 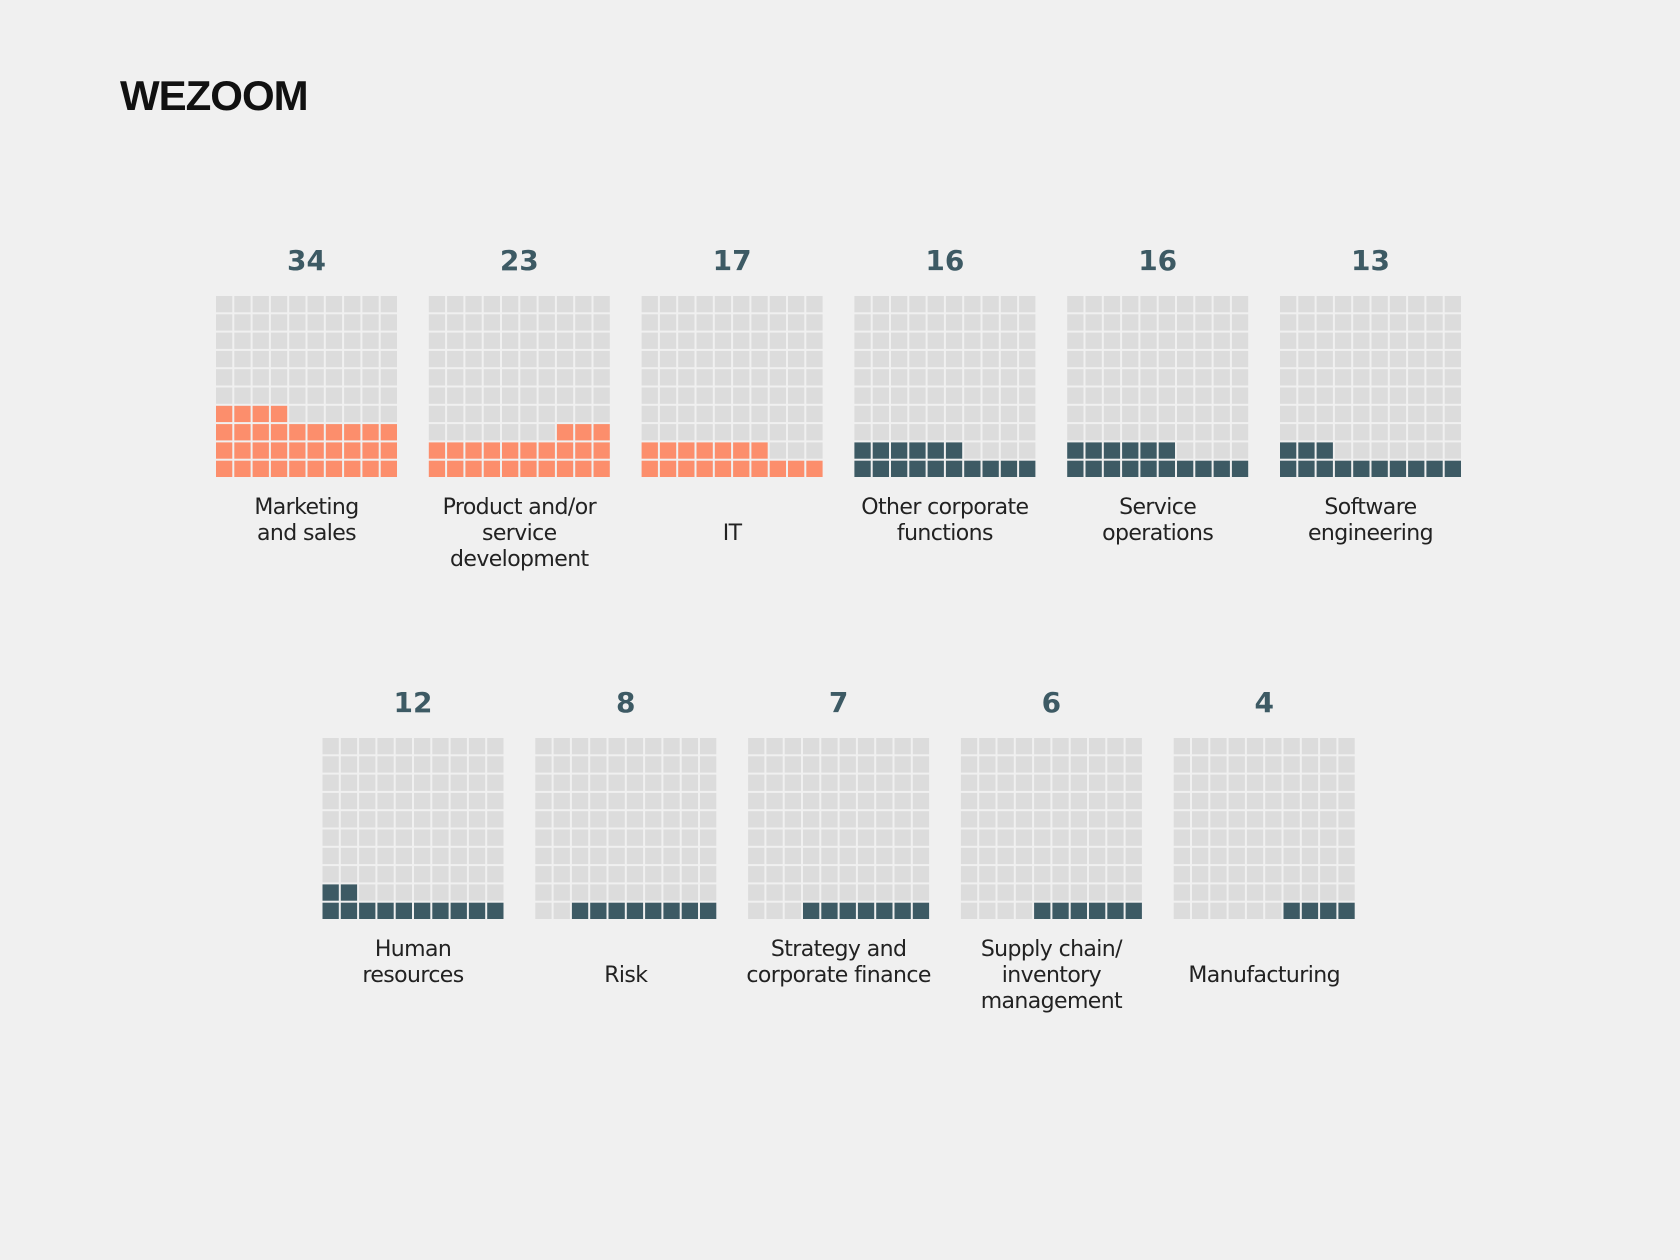 What do you see at coordinates (1264, 975) in the screenshot?
I see `category-label: Manufacturing` at bounding box center [1264, 975].